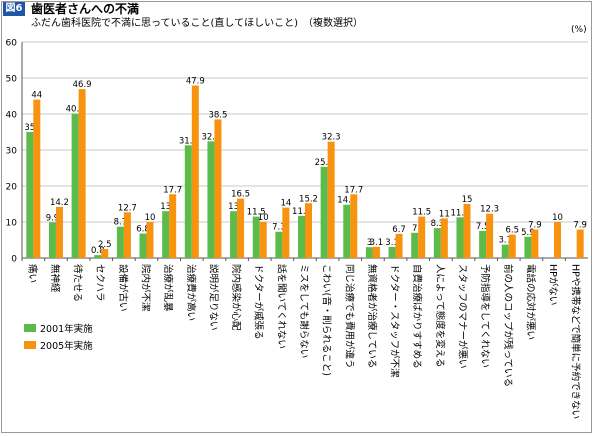 The image size is (595, 436). What do you see at coordinates (377, 243) in the screenshot?
I see `data-label-2005: 3.1` at bounding box center [377, 243].